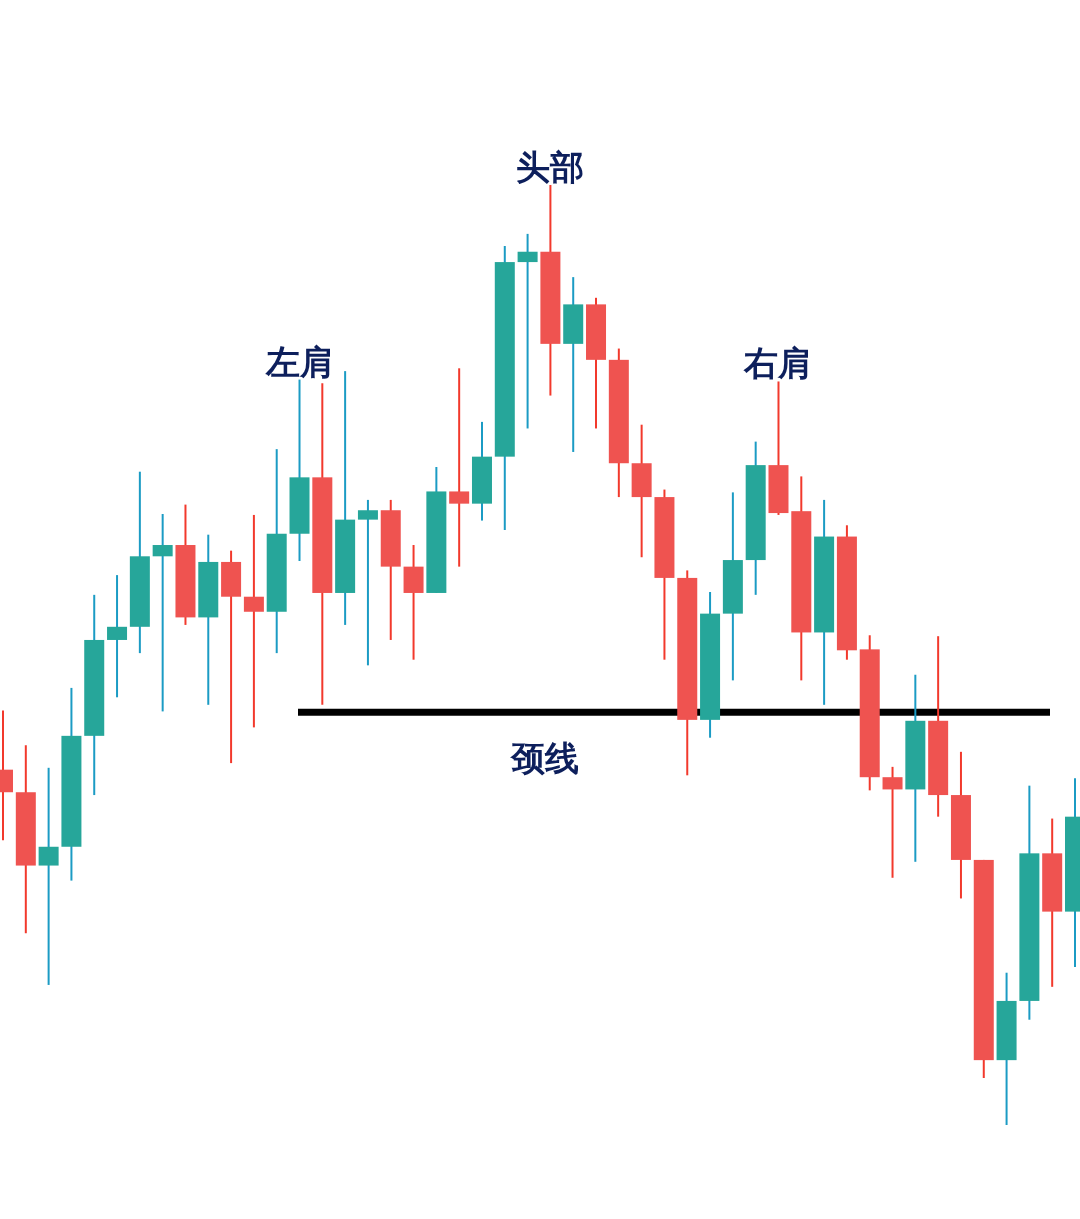  Describe the element at coordinates (299, 361) in the screenshot. I see `annotation: 左肩` at that location.